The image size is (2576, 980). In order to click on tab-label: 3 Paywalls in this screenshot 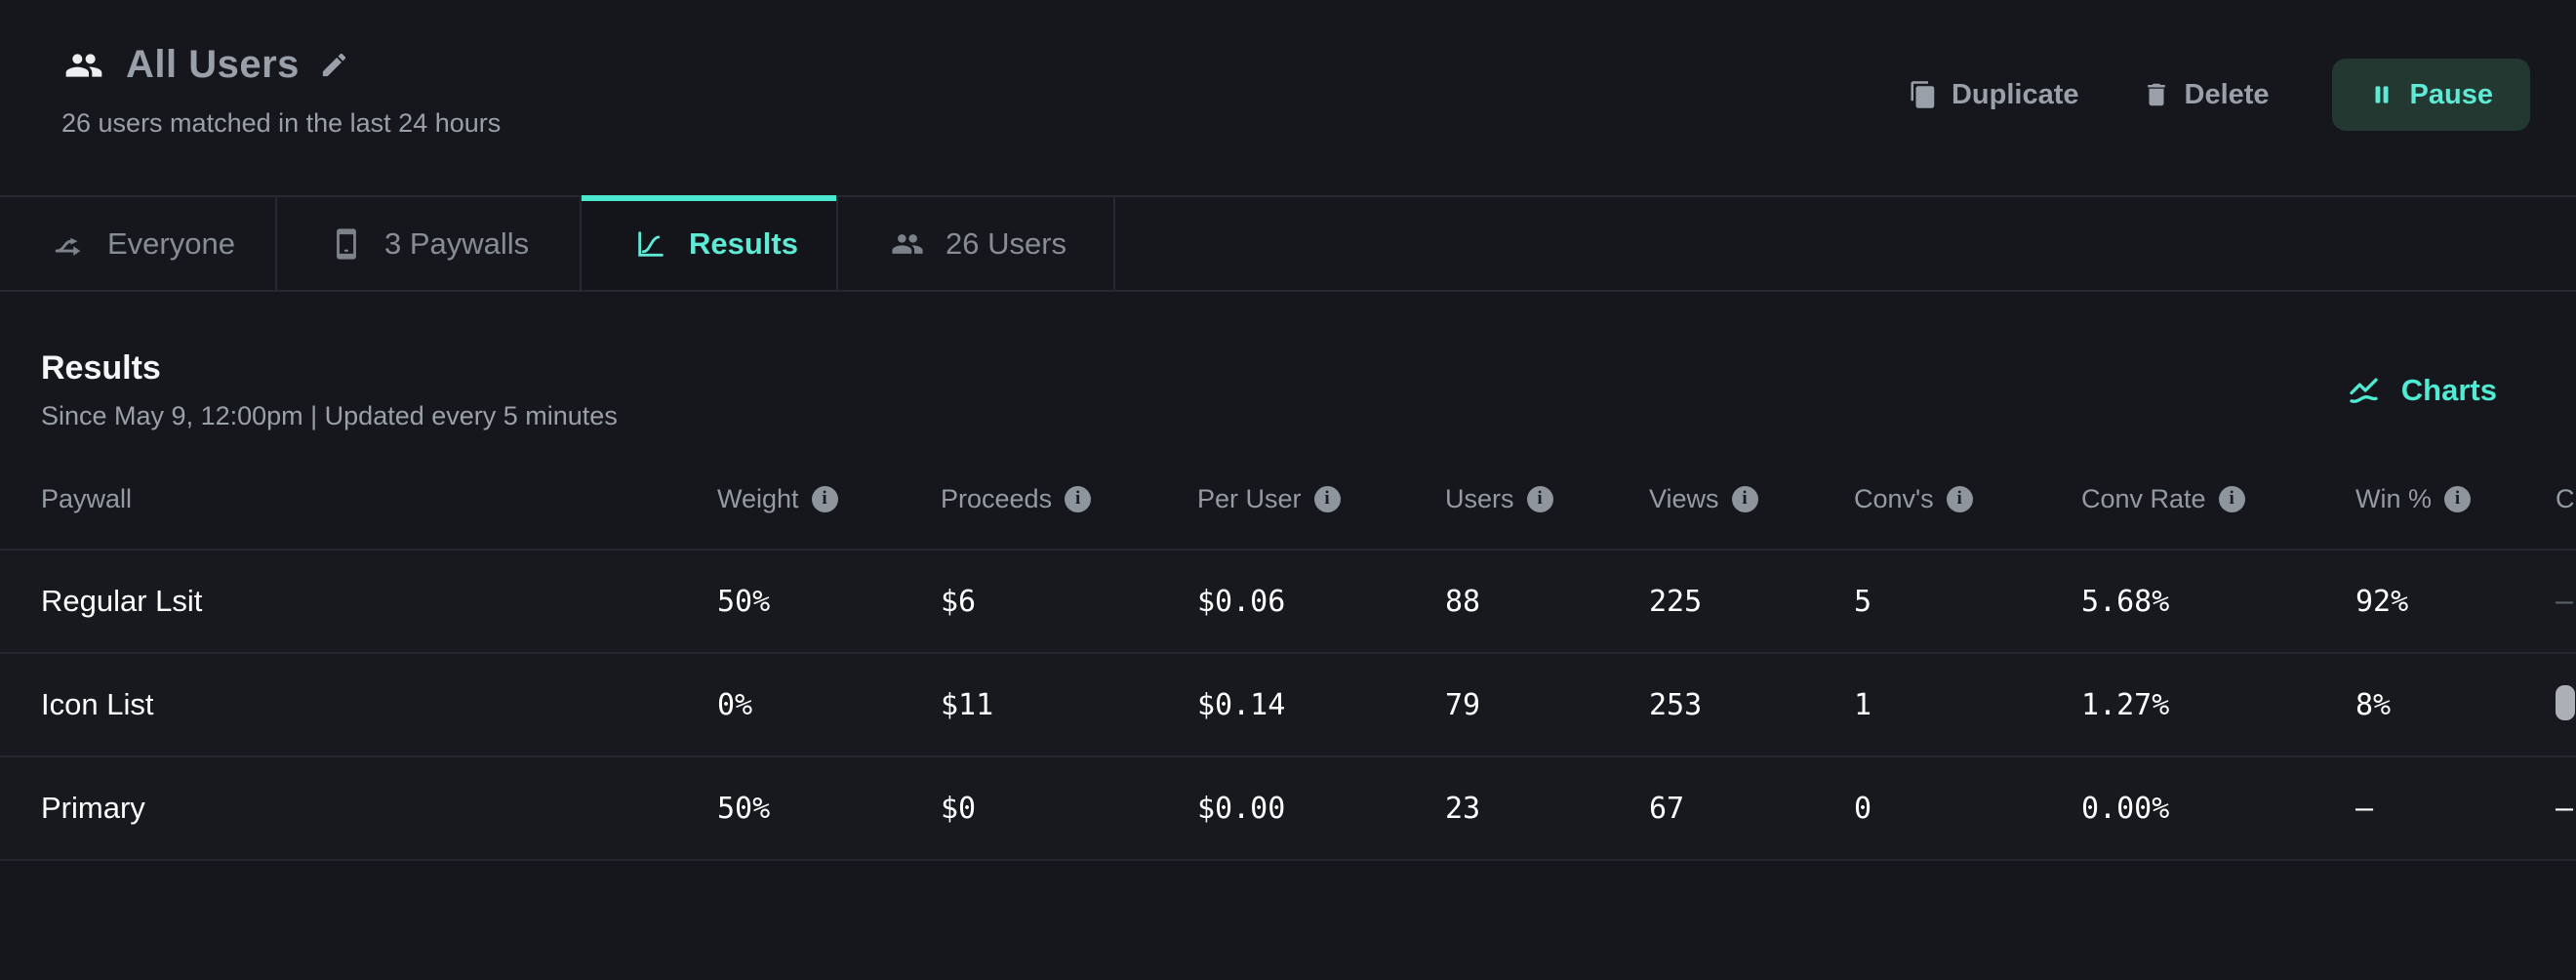, I will do `click(457, 243)`.